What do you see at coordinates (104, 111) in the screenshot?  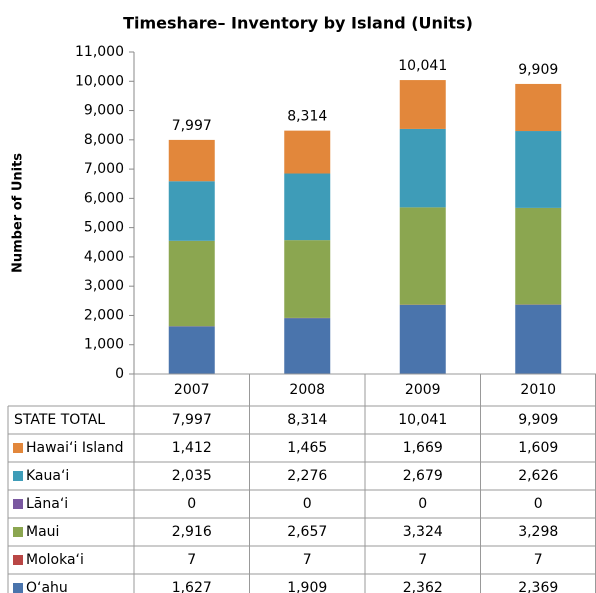 I see `y-tick-label: 9,000` at bounding box center [104, 111].